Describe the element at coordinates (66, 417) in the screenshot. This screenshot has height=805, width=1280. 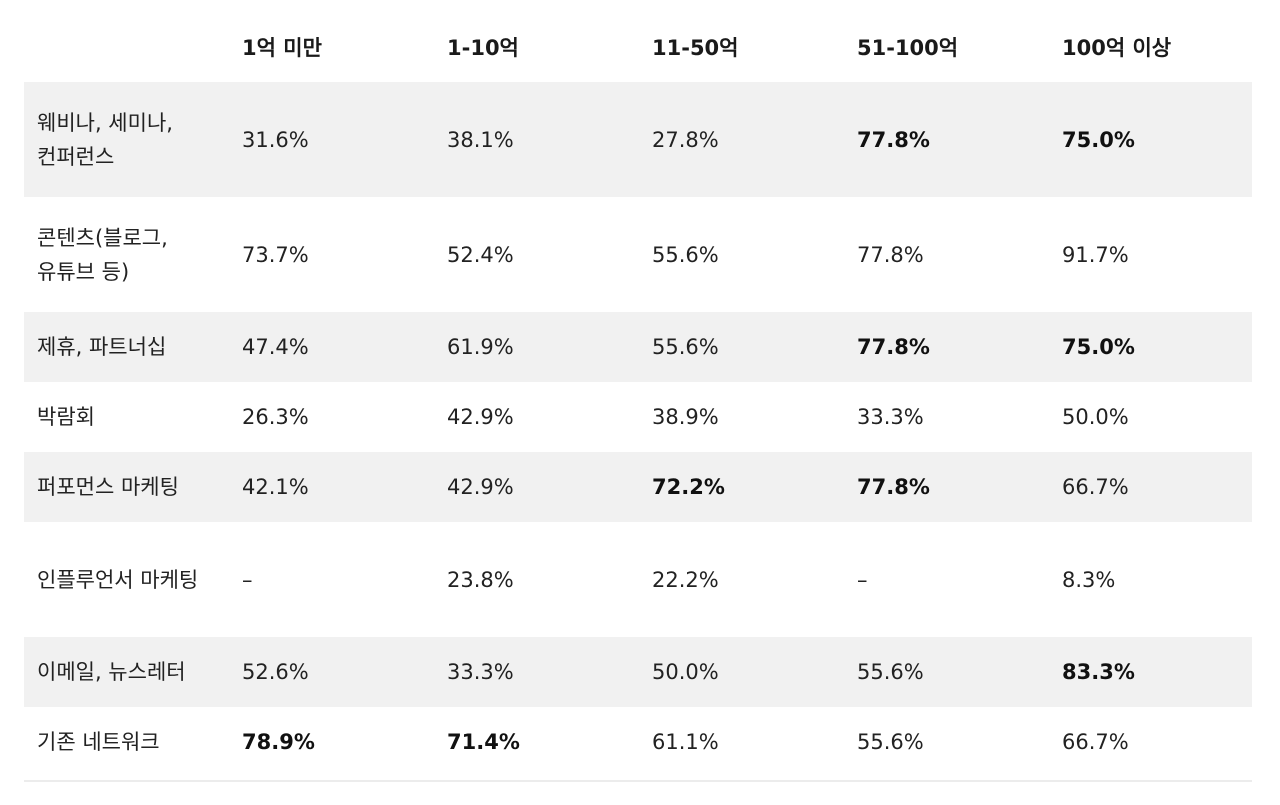
I see `row-label: 박람회` at that location.